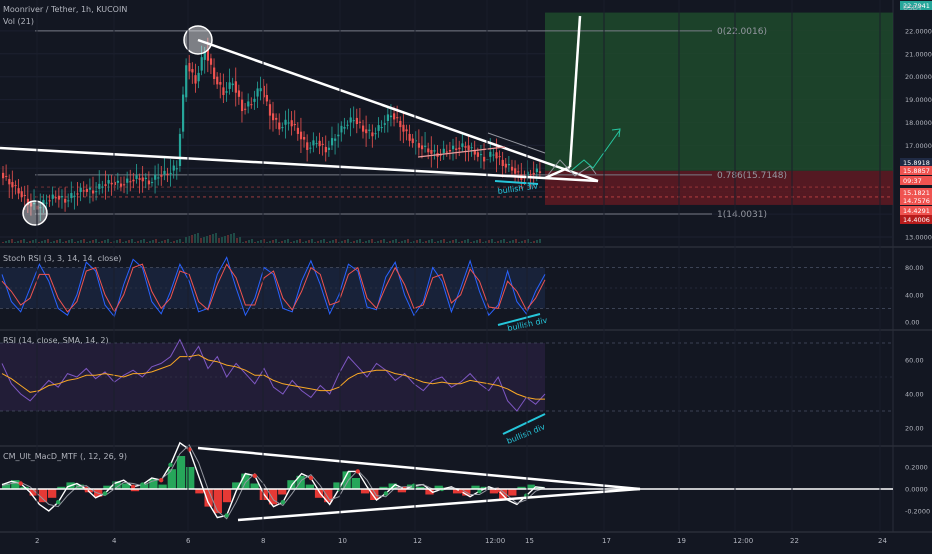 This screenshot has height=554, width=932. I want to click on stoch-rsi-title: Stoch RSI (3, 3, 14, 14, close), so click(62, 258).